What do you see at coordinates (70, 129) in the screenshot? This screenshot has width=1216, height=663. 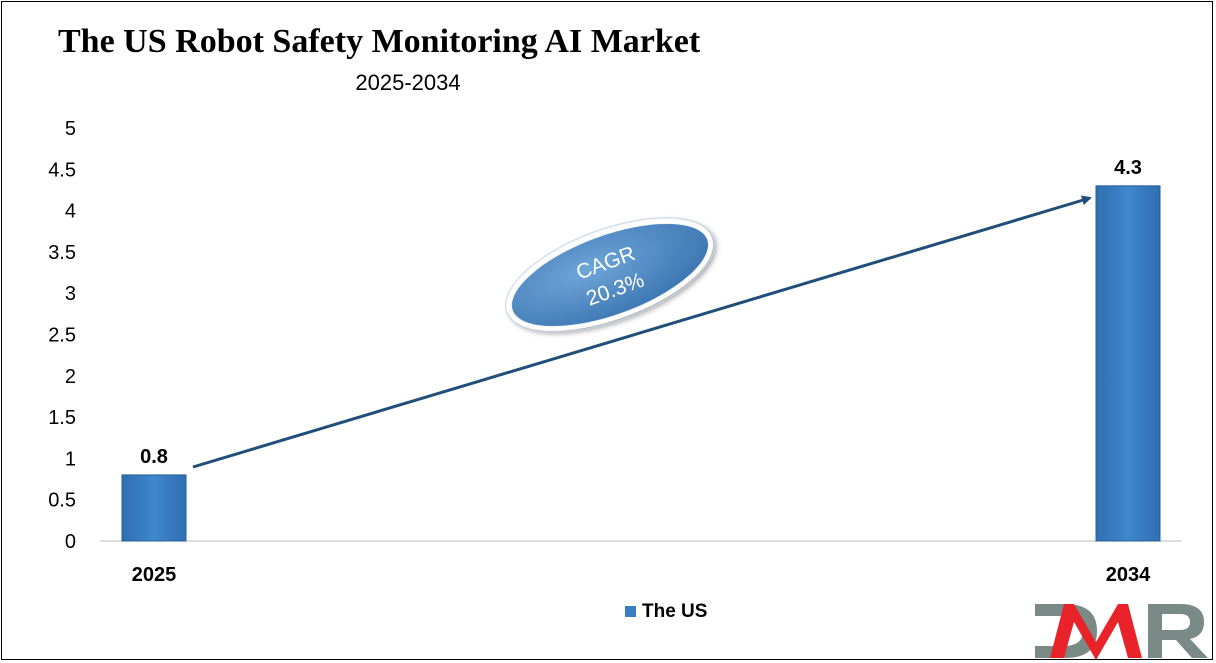 I see `y-tick-label: 5` at bounding box center [70, 129].